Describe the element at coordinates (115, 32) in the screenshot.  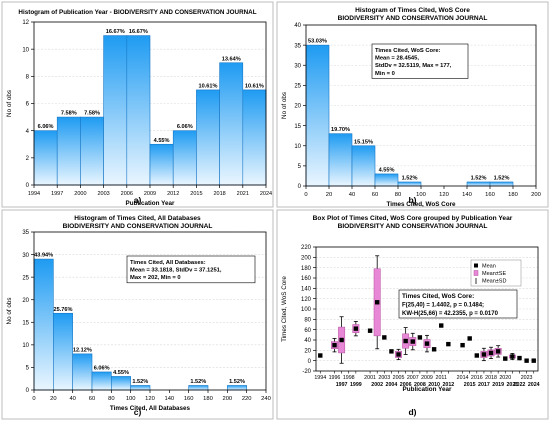
I see `bar-percent-label: 16.67%` at that location.